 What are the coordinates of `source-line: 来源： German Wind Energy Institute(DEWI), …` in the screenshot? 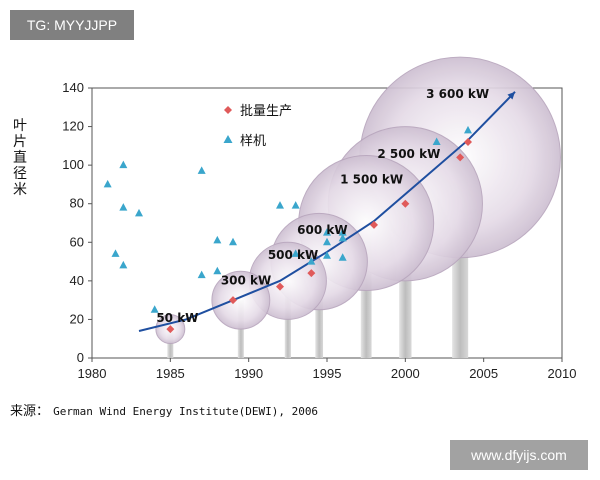 It's located at (164, 409).